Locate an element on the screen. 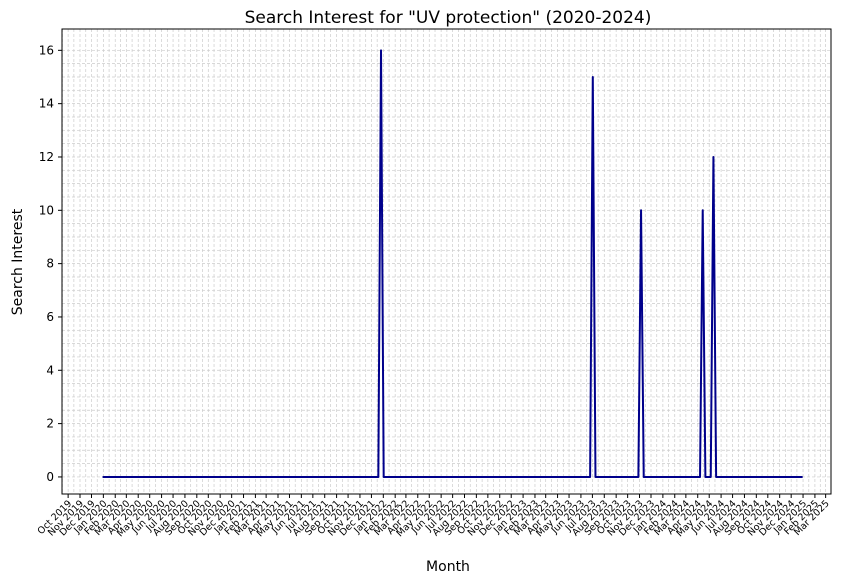 The height and width of the screenshot is (584, 856). x-axis-label: Month is located at coordinates (448, 567).